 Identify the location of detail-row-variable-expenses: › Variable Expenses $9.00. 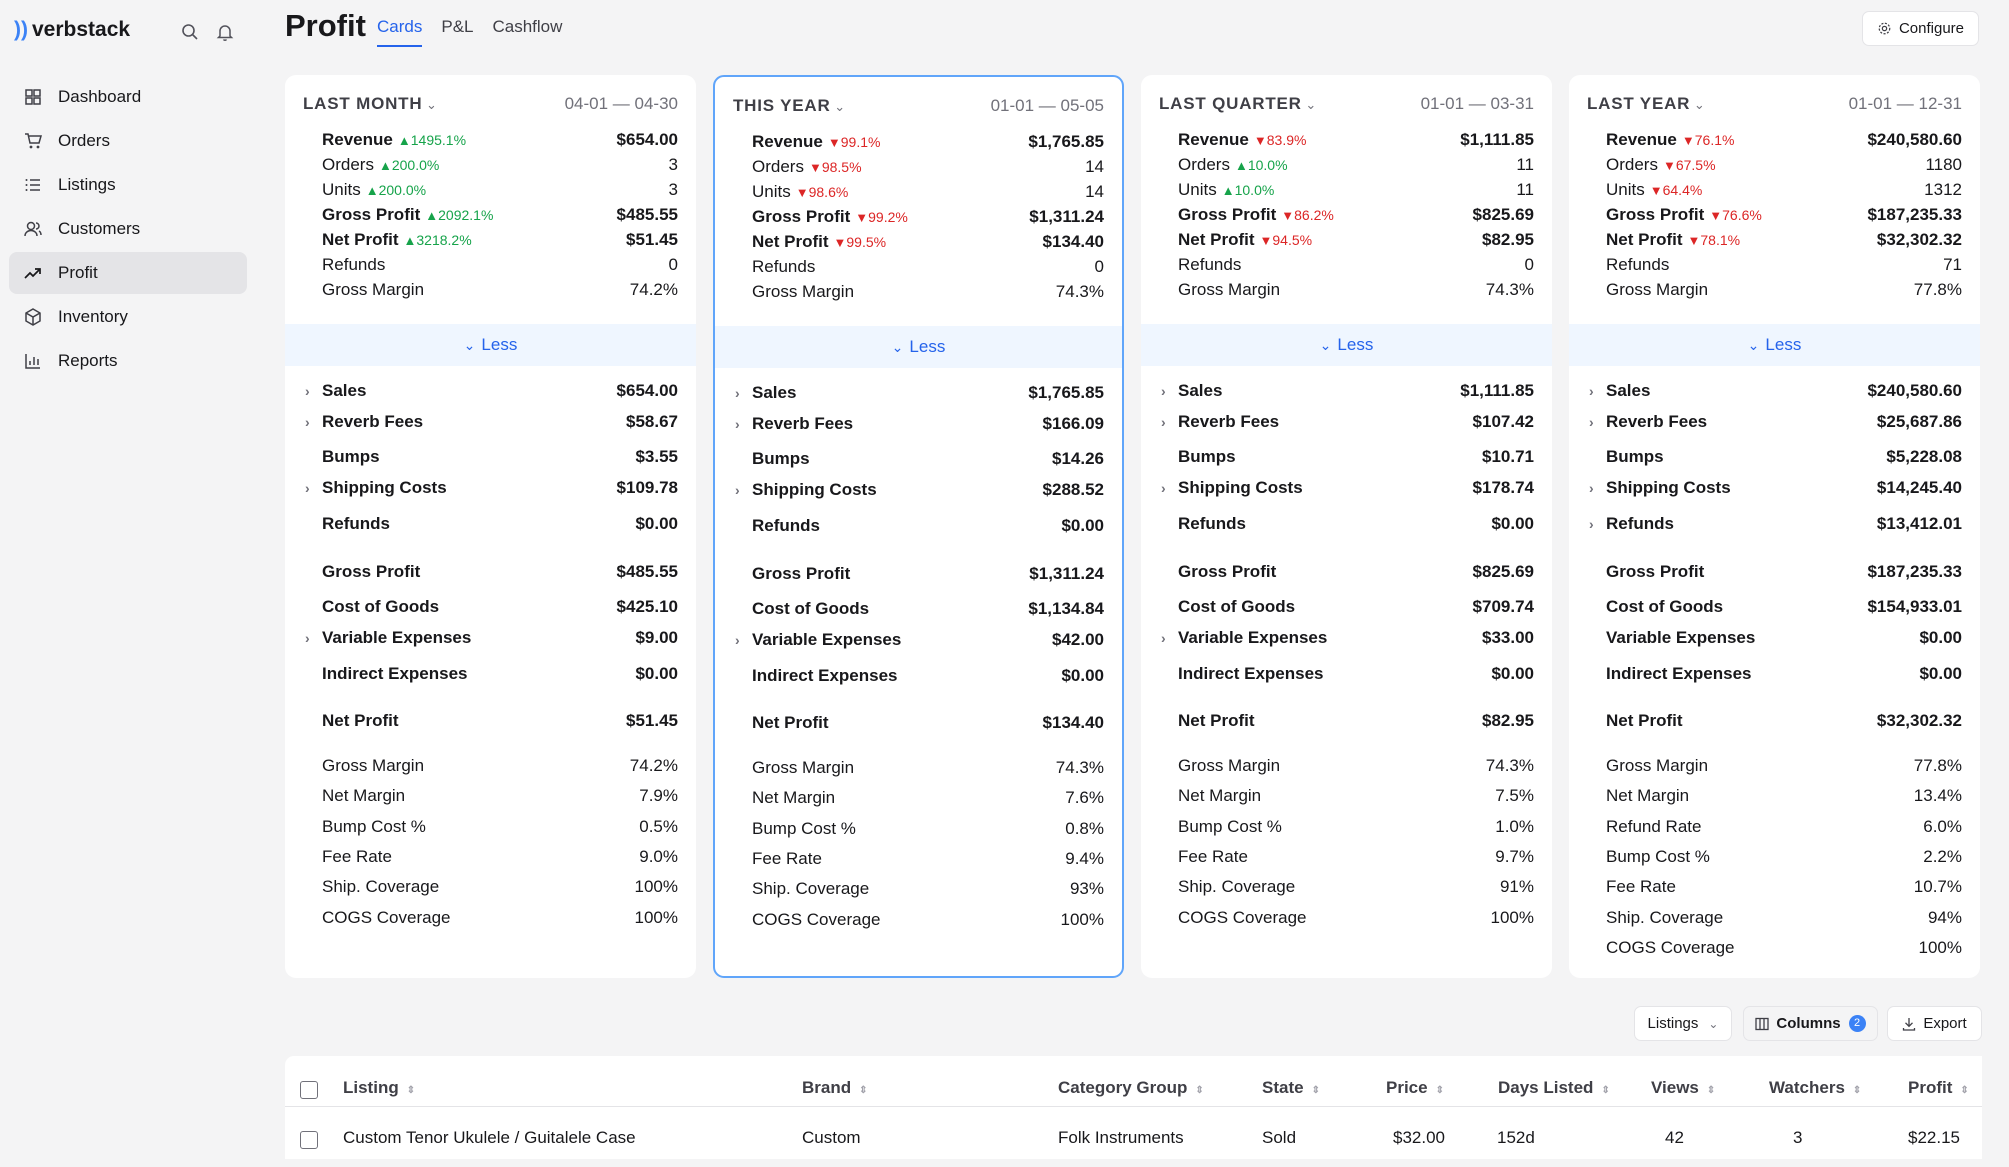
(491, 638).